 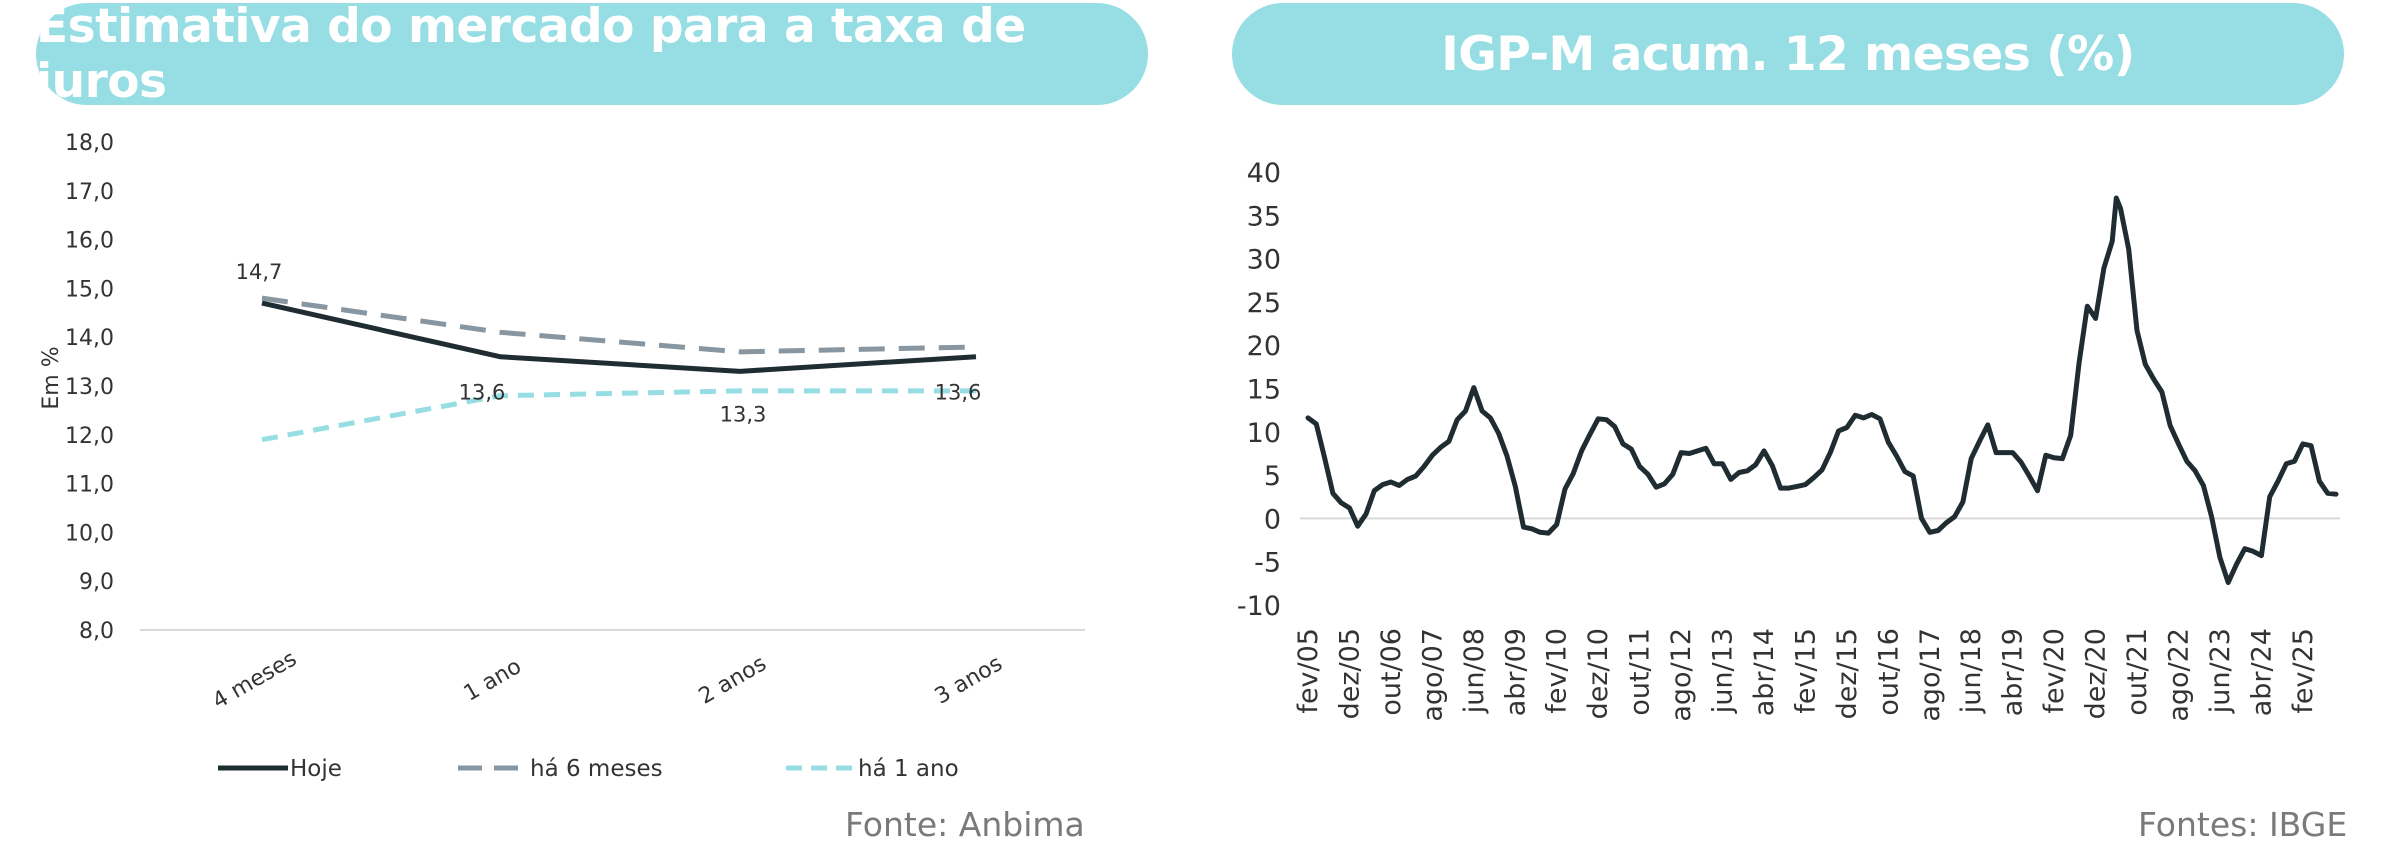 I want to click on left-x-tick-label: 2 anos, so click(x=733, y=680).